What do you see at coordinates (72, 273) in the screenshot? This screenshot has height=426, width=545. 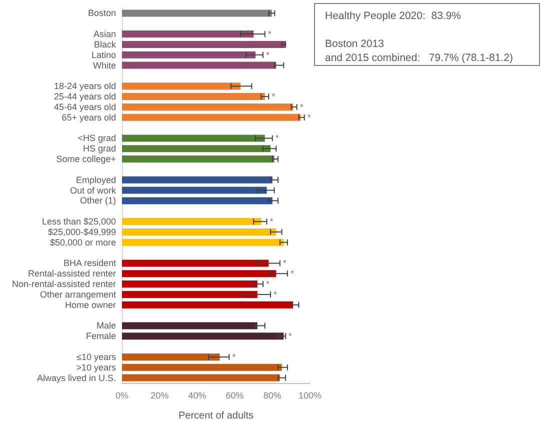 I see `y-tick-label: Rental-assisted renter` at bounding box center [72, 273].